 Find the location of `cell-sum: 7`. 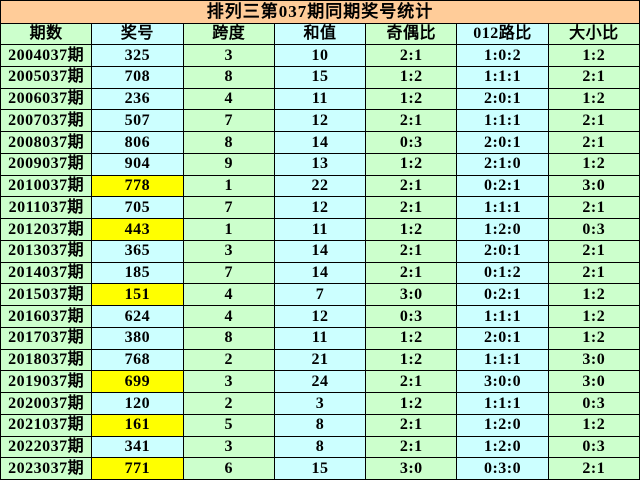

cell-sum: 7 is located at coordinates (320, 294).